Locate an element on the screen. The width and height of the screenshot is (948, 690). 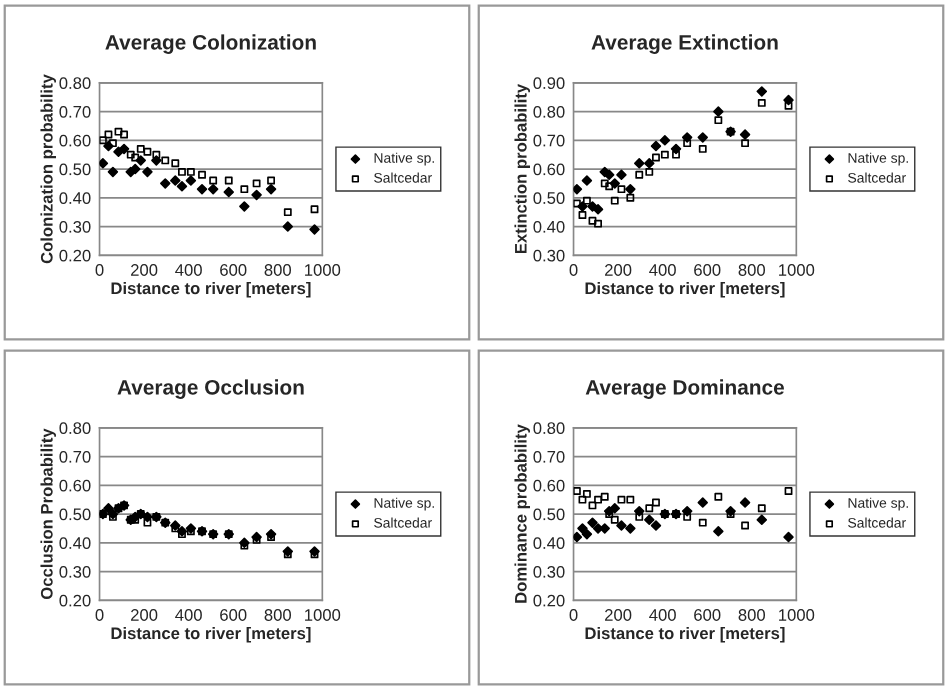
chart-title: Average Occlusion is located at coordinates (210, 389).